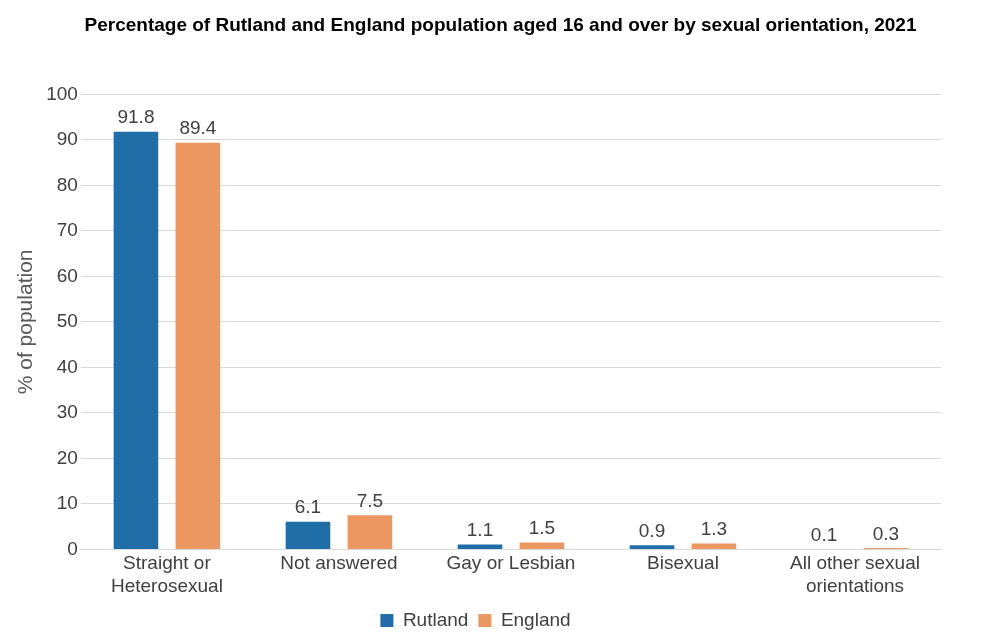 The image size is (1001, 644). What do you see at coordinates (198, 128) in the screenshot?
I see `data-label: 89.4` at bounding box center [198, 128].